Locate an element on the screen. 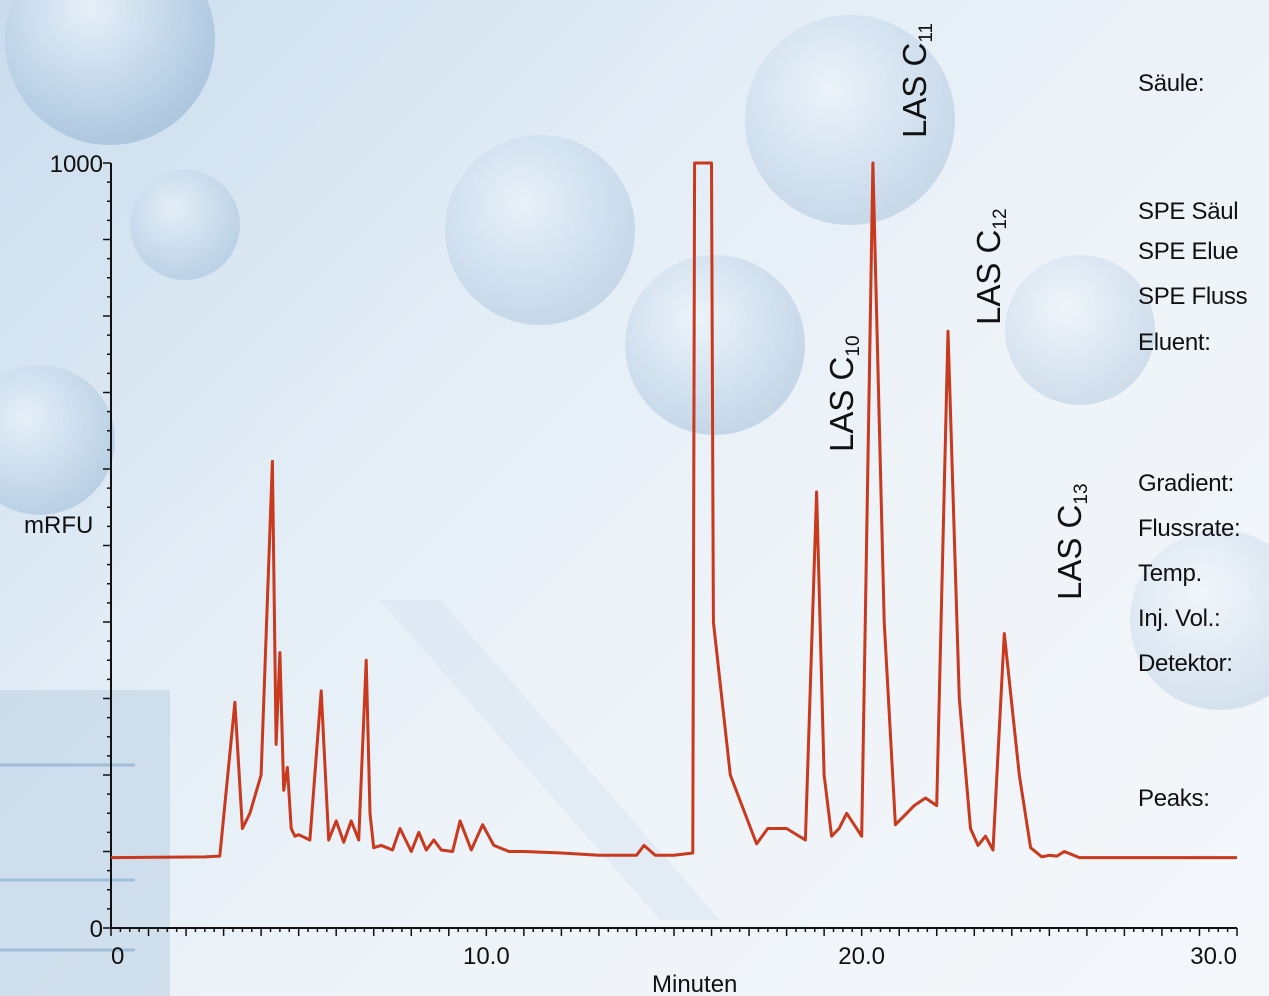 The width and height of the screenshot is (1269, 996). method-label: Temp. is located at coordinates (1170, 573).